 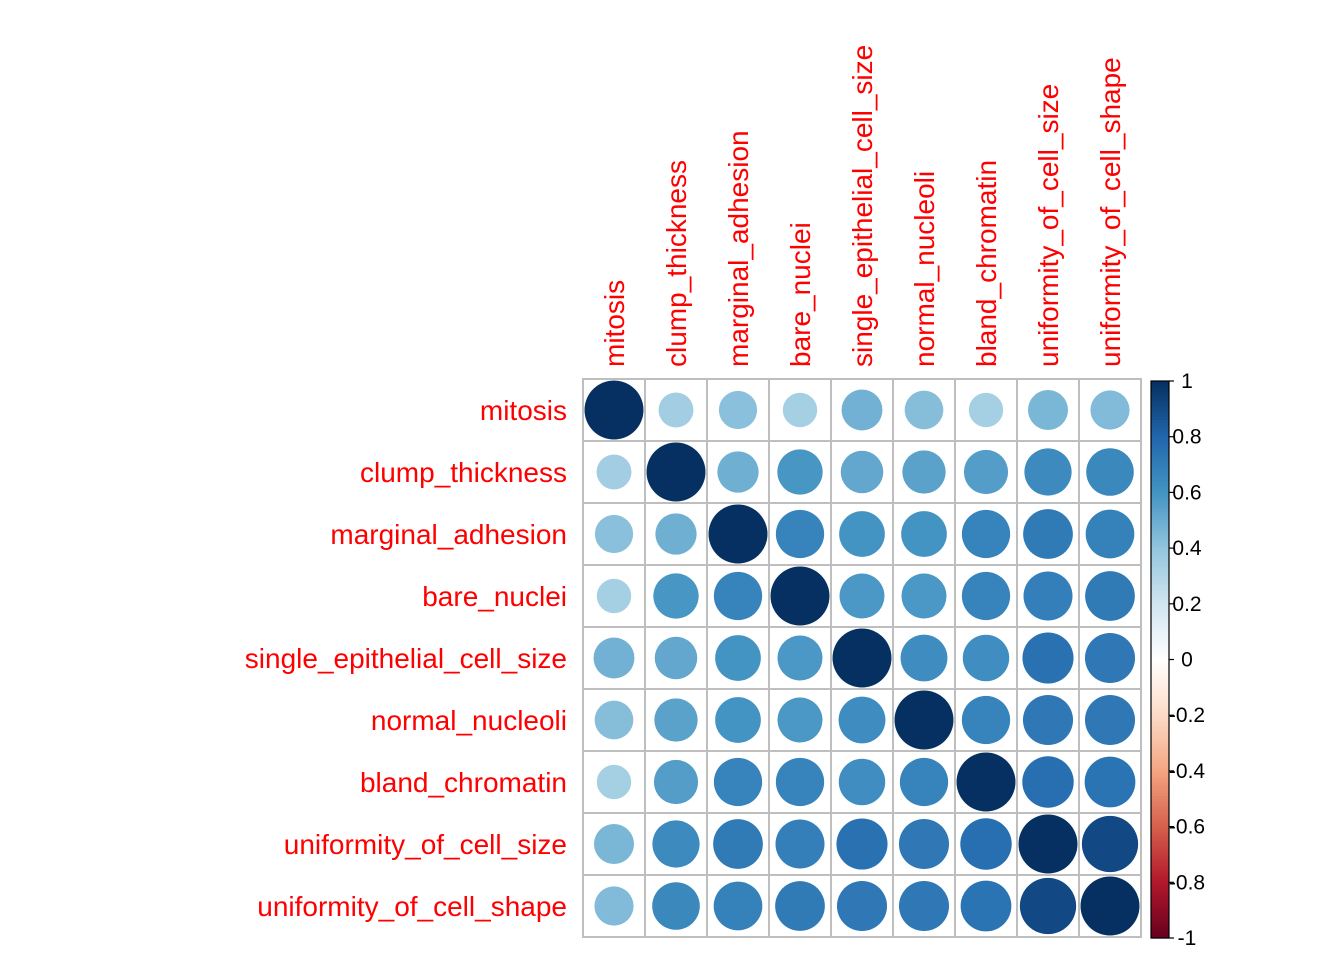 What do you see at coordinates (1187, 548) in the screenshot?
I see `colorbar-tick-label: 0.4` at bounding box center [1187, 548].